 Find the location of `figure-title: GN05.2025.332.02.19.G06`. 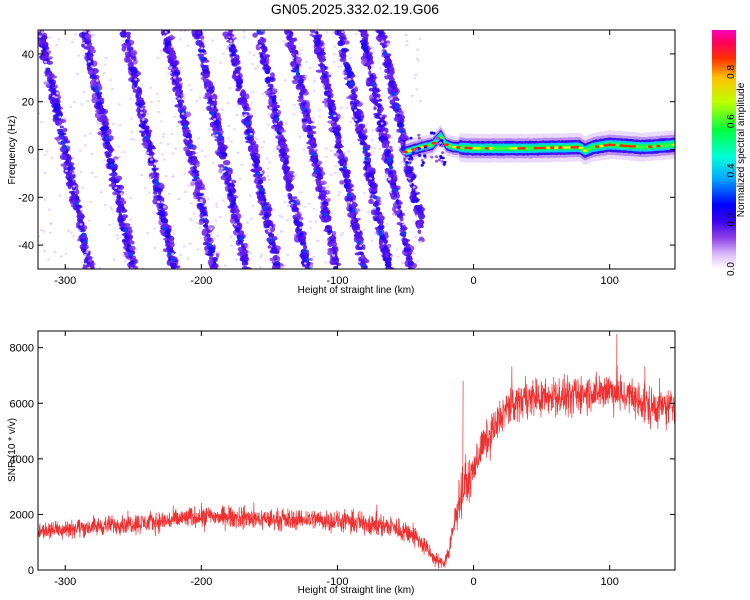

figure-title: GN05.2025.332.02.19.G06 is located at coordinates (355, 9).